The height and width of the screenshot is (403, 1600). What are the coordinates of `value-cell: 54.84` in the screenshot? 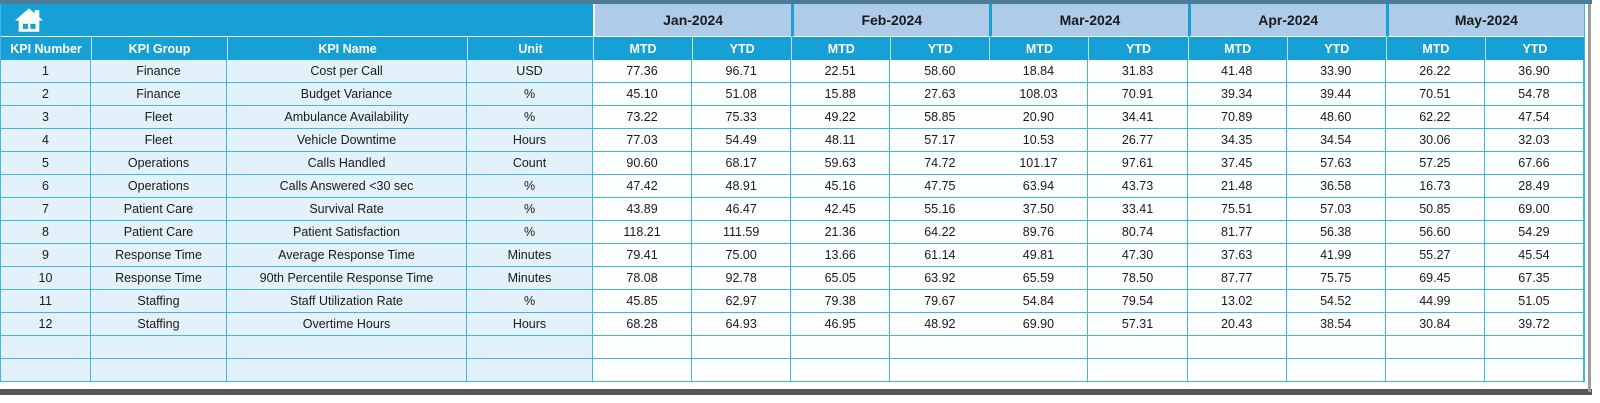 It's located at (1039, 301).